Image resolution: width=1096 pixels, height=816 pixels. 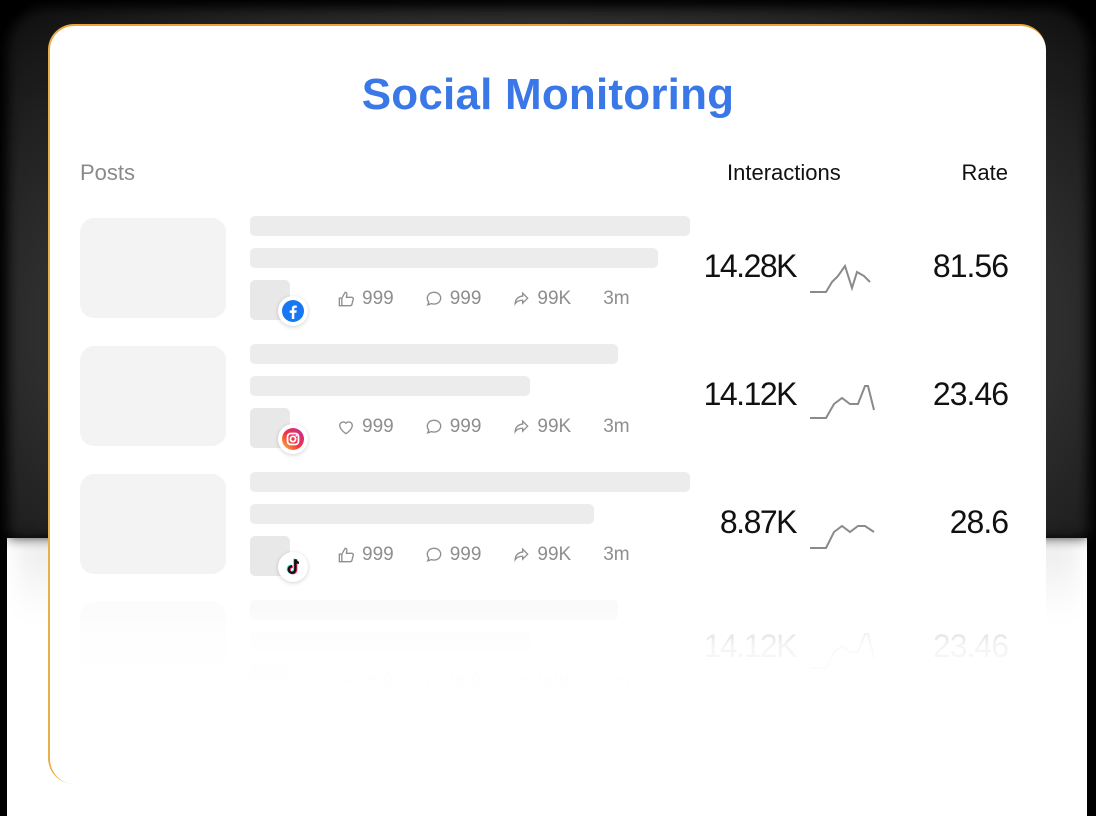 What do you see at coordinates (270, 684) in the screenshot?
I see `author-avatar` at bounding box center [270, 684].